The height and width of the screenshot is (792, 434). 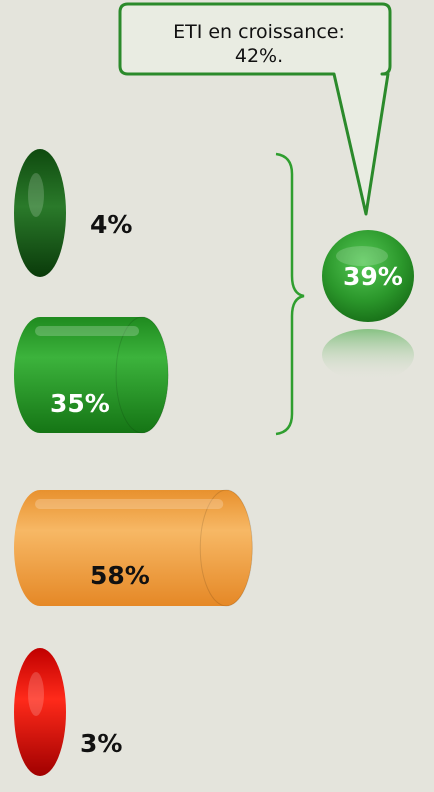 I want to click on value-label-0: 4%, so click(x=111, y=224).